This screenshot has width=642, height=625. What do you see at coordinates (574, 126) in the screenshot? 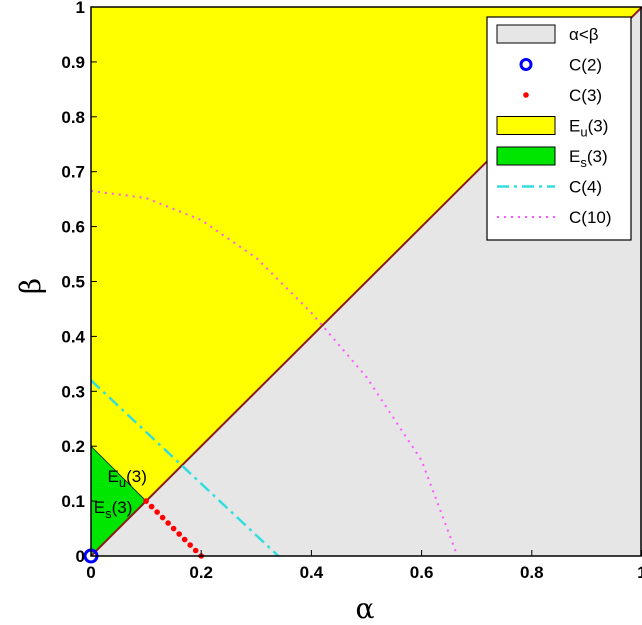
I see `legend-label-main-3: E` at bounding box center [574, 126].